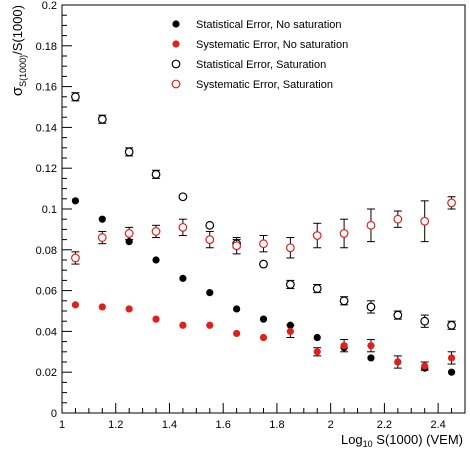 The width and height of the screenshot is (470, 452). Describe the element at coordinates (384, 425) in the screenshot. I see `x-tick-label: 2.2` at that location.